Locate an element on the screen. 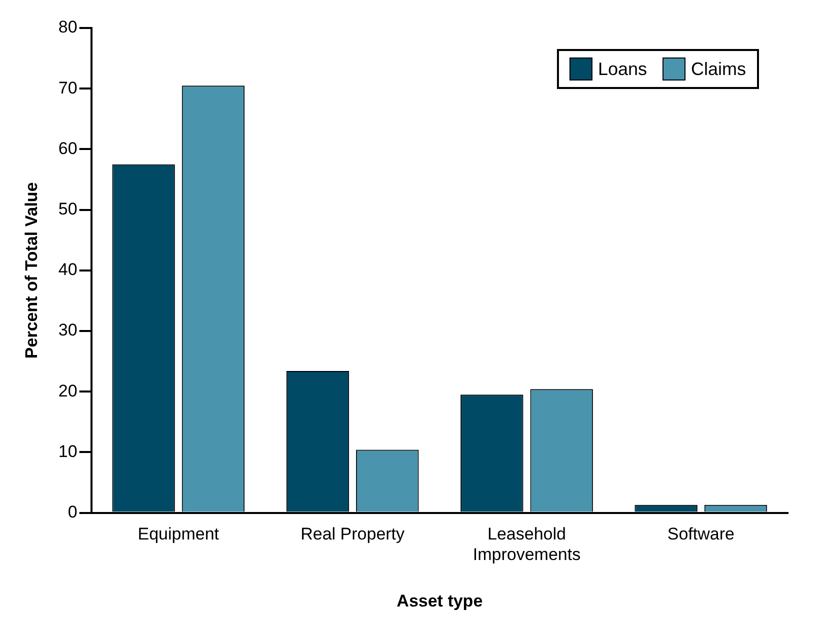 Image resolution: width=819 pixels, height=631 pixels. y-tick-label: 80 is located at coordinates (68, 27).